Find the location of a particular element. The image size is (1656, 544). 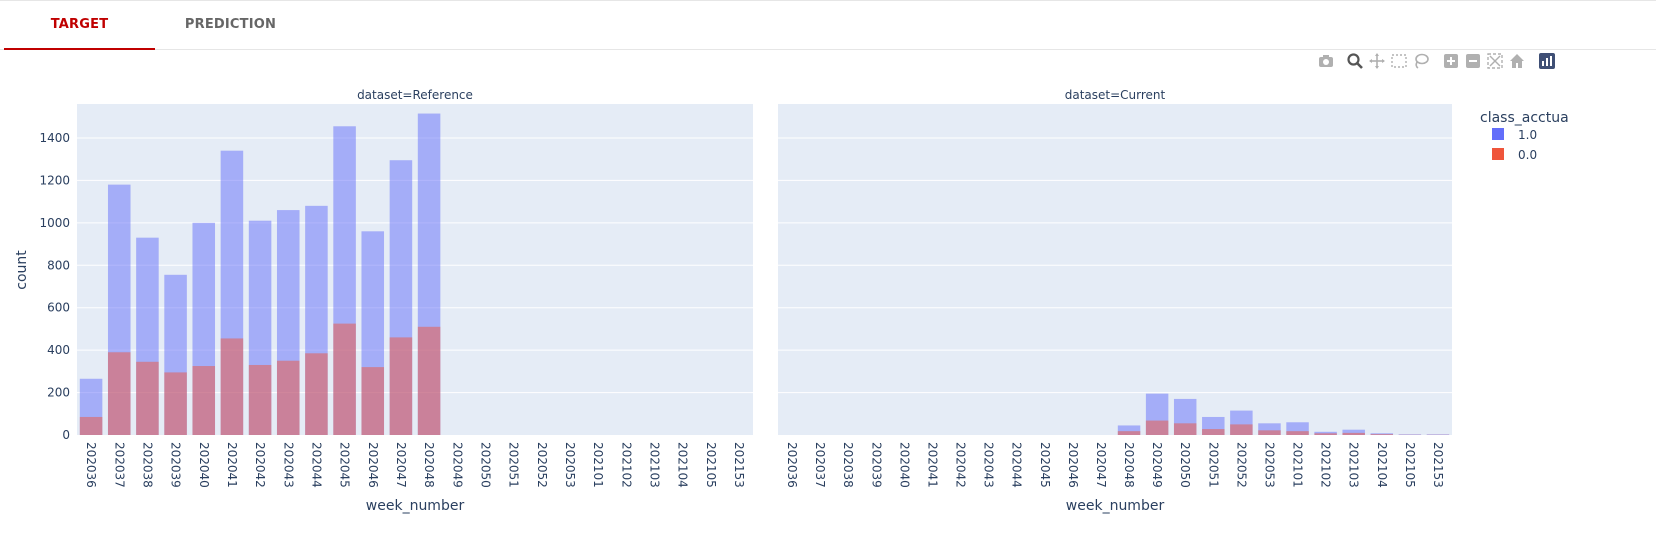

x-tick-label: 202037 is located at coordinates (119, 465).